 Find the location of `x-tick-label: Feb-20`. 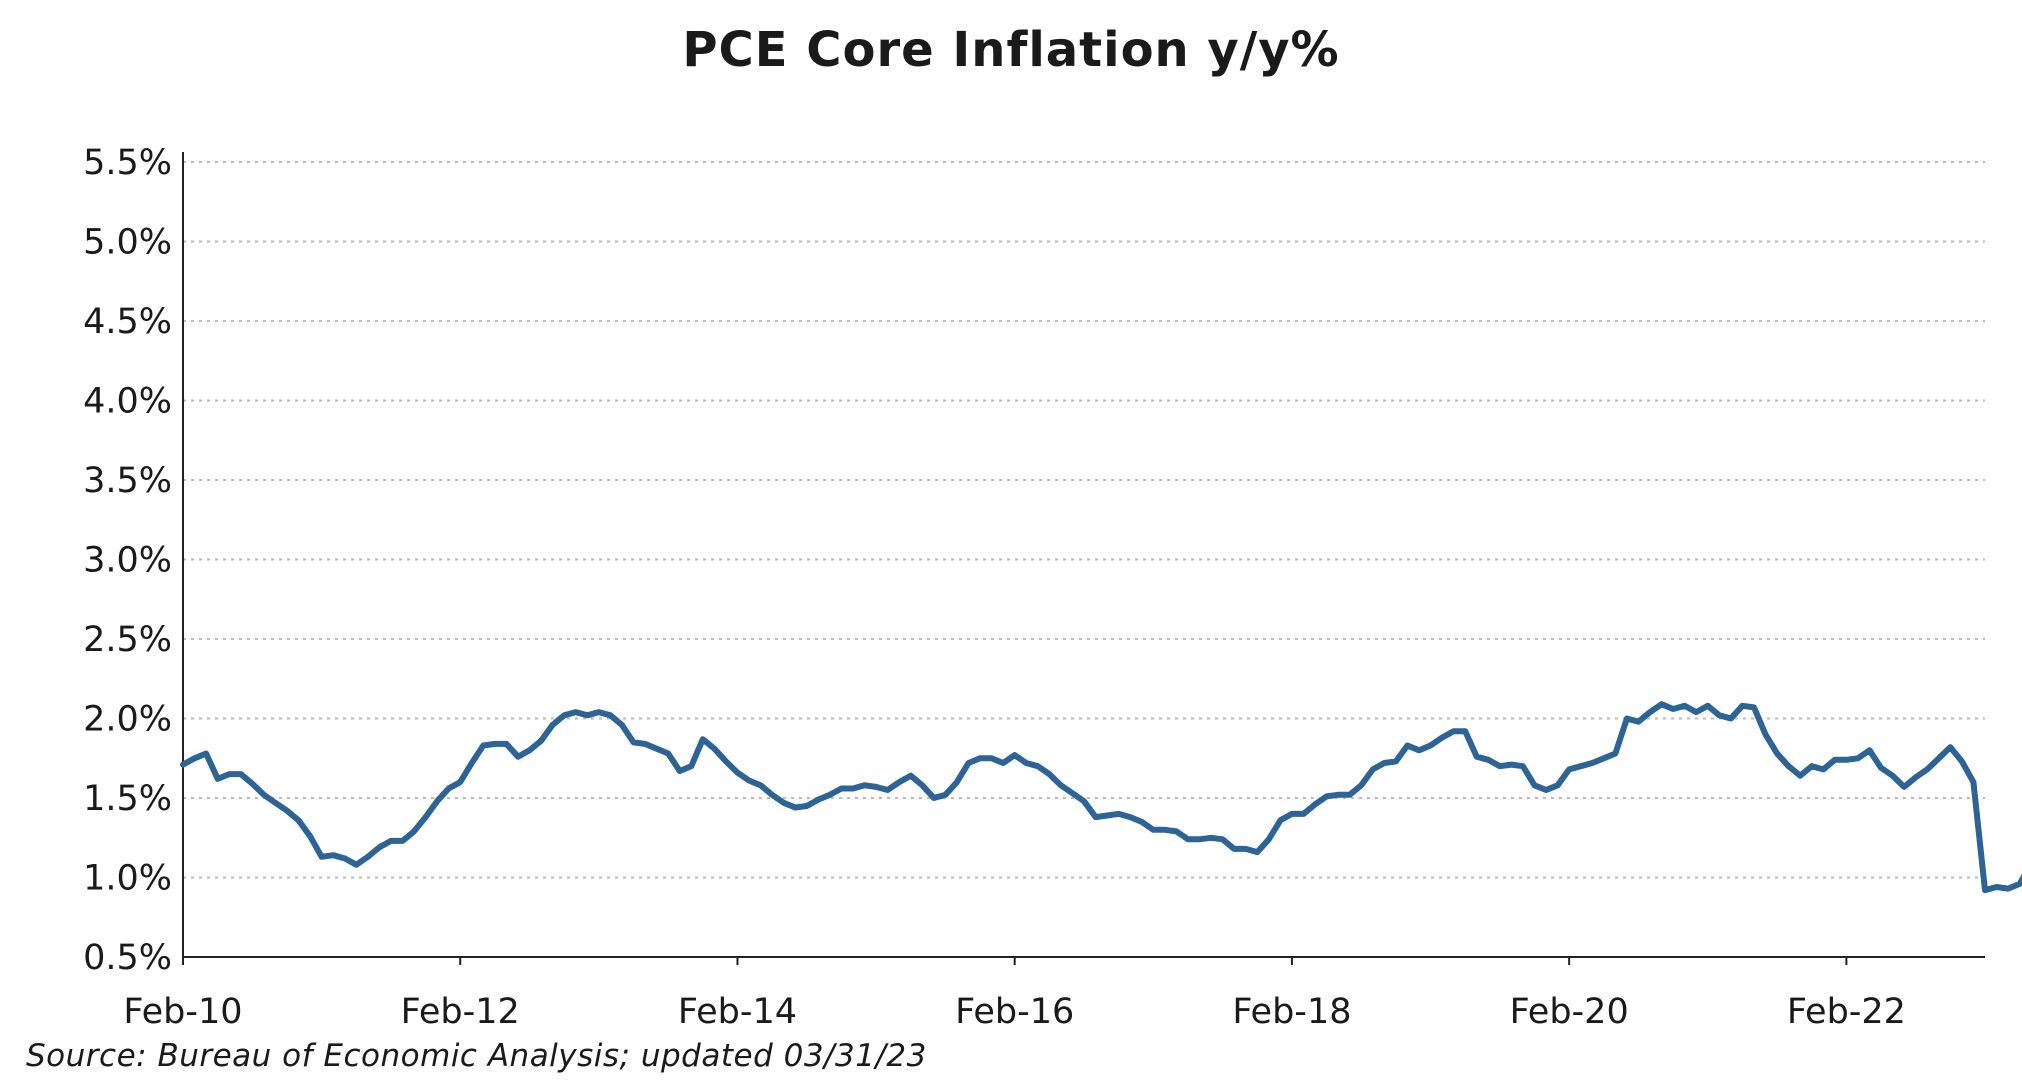

x-tick-label: Feb-20 is located at coordinates (1569, 1012).